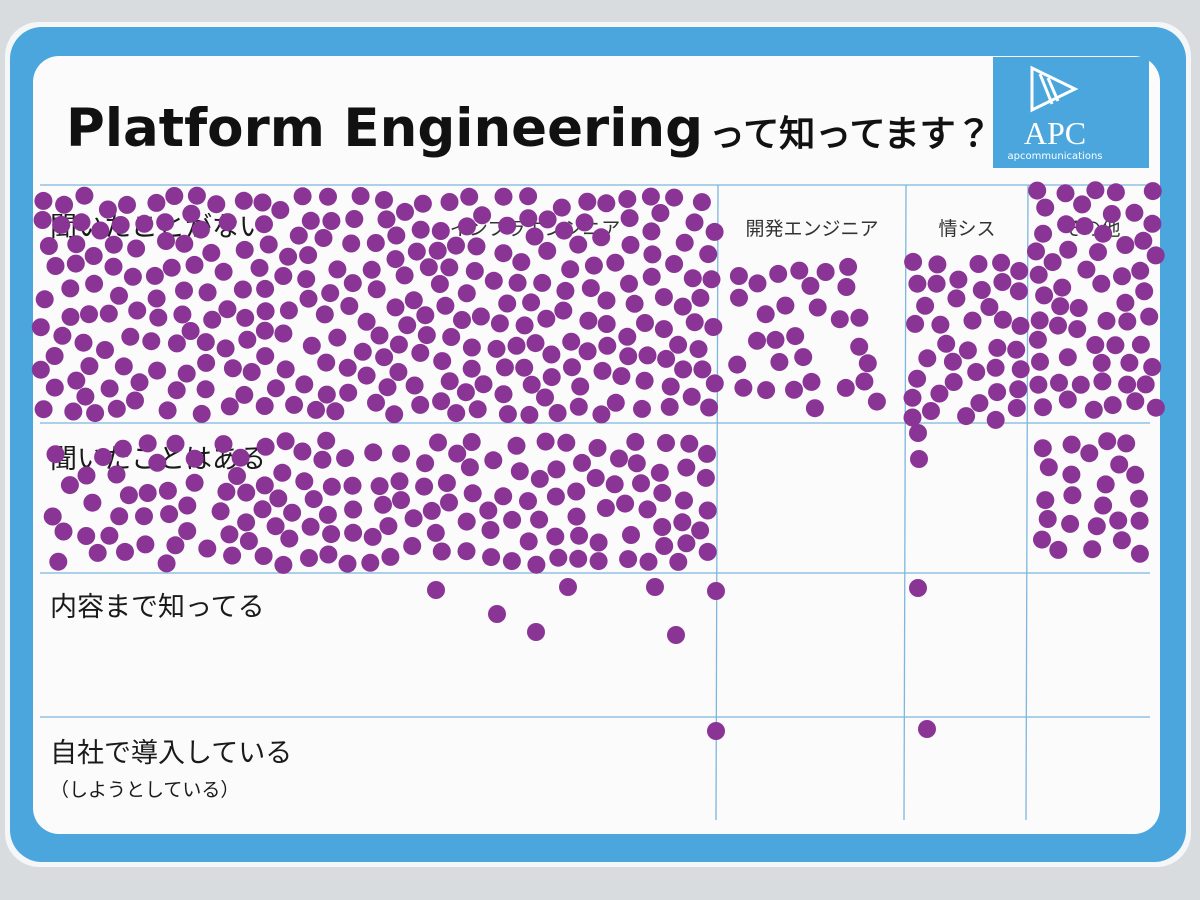 This screenshot has width=1200, height=900. I want to click on logo: APC apcommunications, so click(1071, 112).